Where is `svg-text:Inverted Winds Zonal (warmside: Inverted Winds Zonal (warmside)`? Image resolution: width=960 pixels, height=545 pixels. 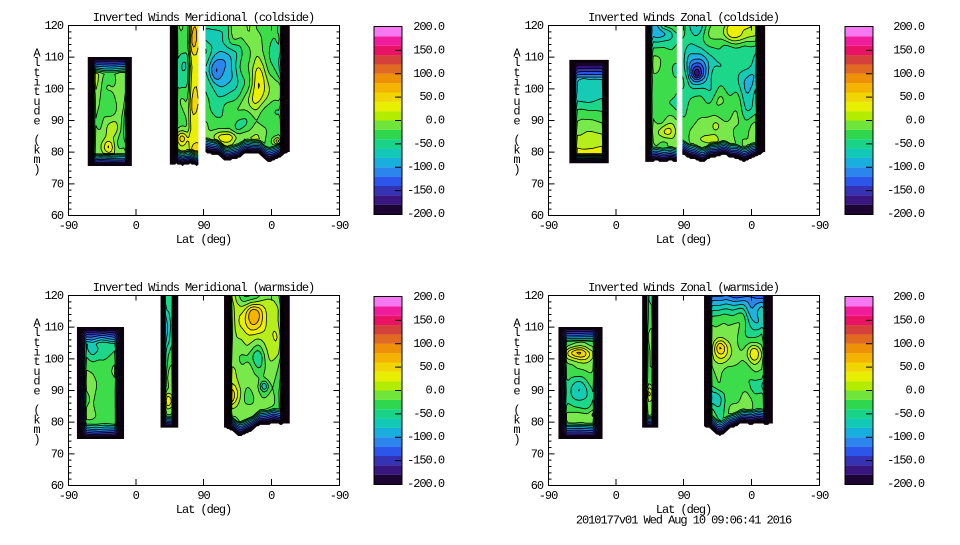
svg-text:Inverted Winds Zonal (warmside: Inverted Winds Zonal (warmside) is located at coordinates (683, 288).